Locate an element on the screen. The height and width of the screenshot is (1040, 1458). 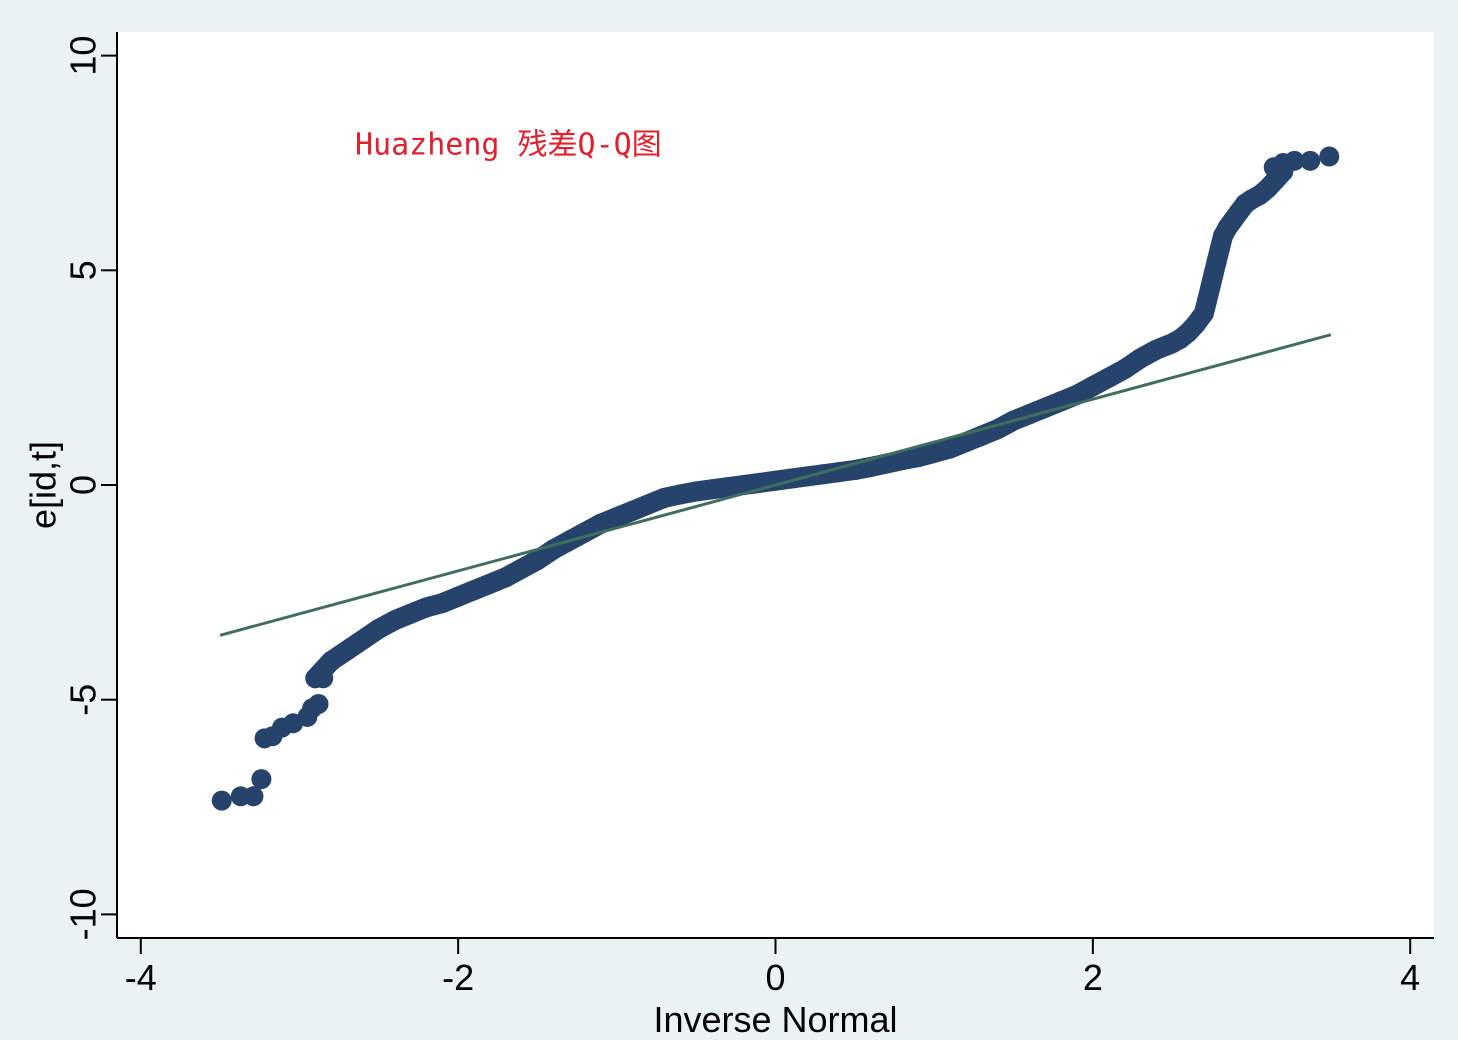
chart-annotation: Huazheng 残差Q-Q图 is located at coordinates (508, 144).